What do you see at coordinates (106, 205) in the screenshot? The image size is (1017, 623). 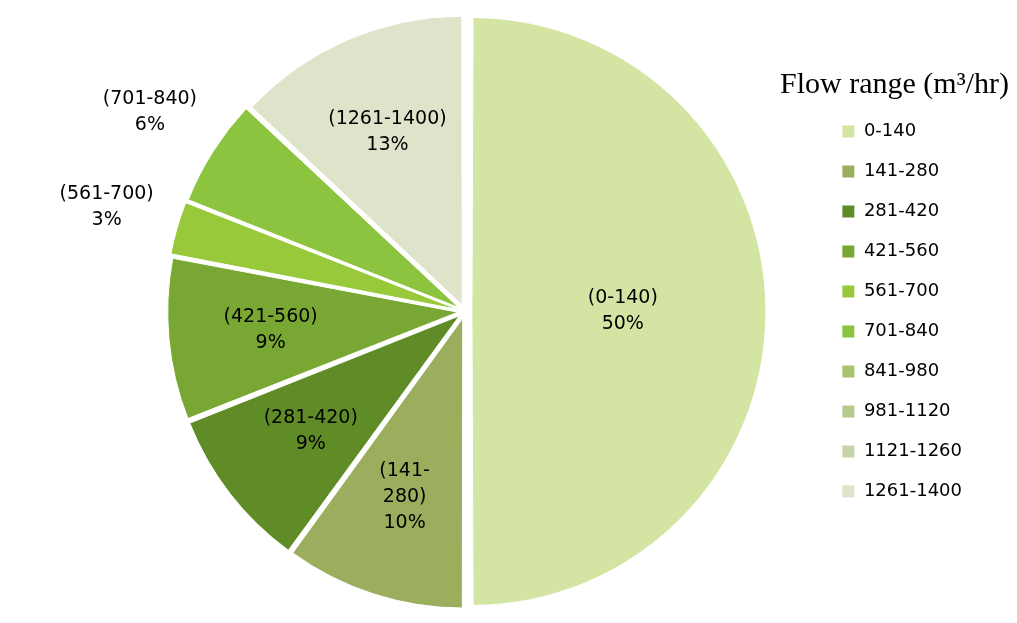 I see `data-label: (561-700) 3%` at bounding box center [106, 205].